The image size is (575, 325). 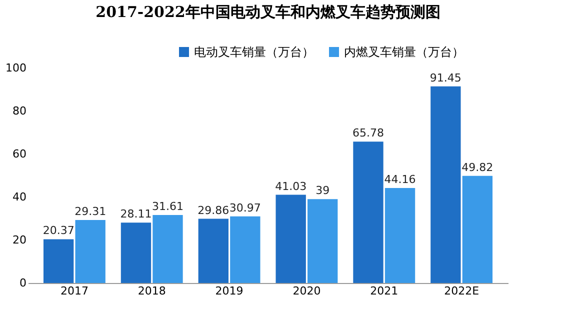 I want to click on y-tick-label: 80, so click(x=19, y=111).